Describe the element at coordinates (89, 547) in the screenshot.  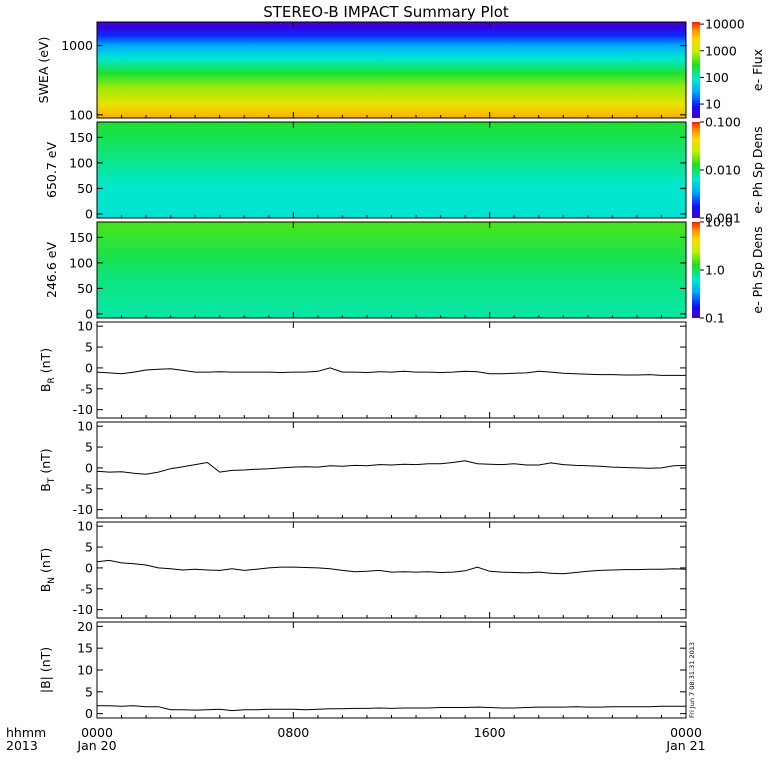
I see `bn-y-tick-label: 5` at that location.